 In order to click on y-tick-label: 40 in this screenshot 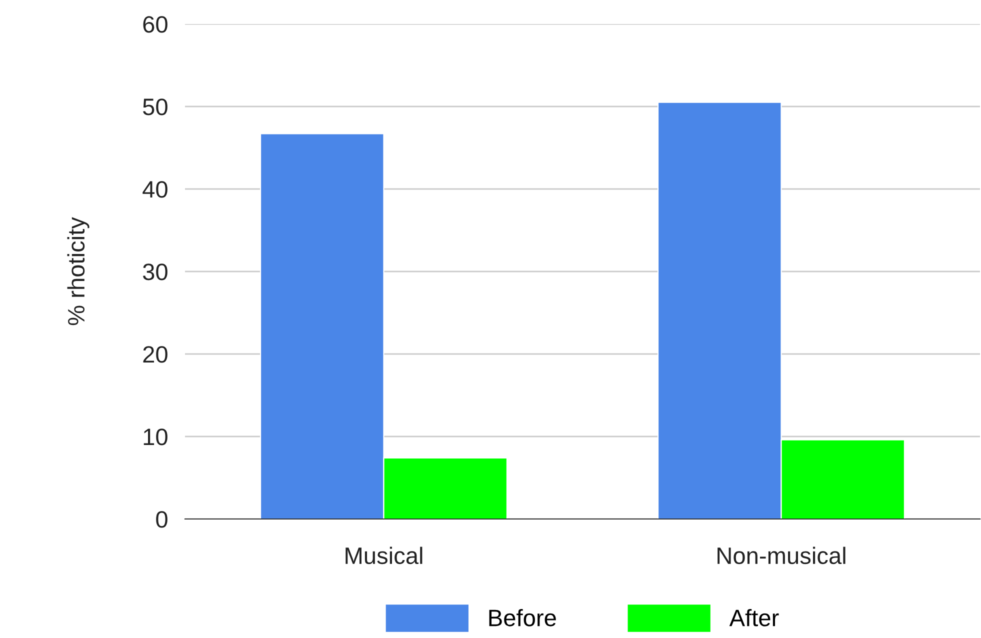, I will do `click(155, 189)`.